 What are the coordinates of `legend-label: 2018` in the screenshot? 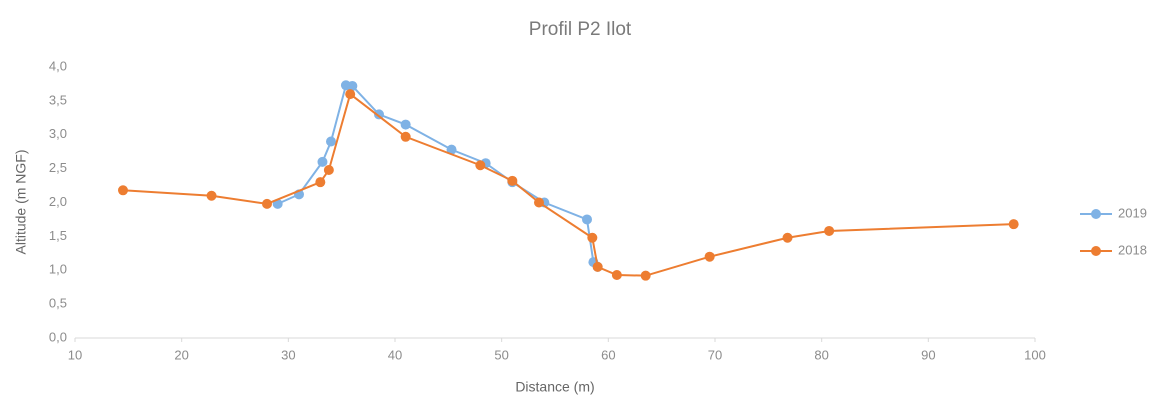 It's located at (1132, 249).